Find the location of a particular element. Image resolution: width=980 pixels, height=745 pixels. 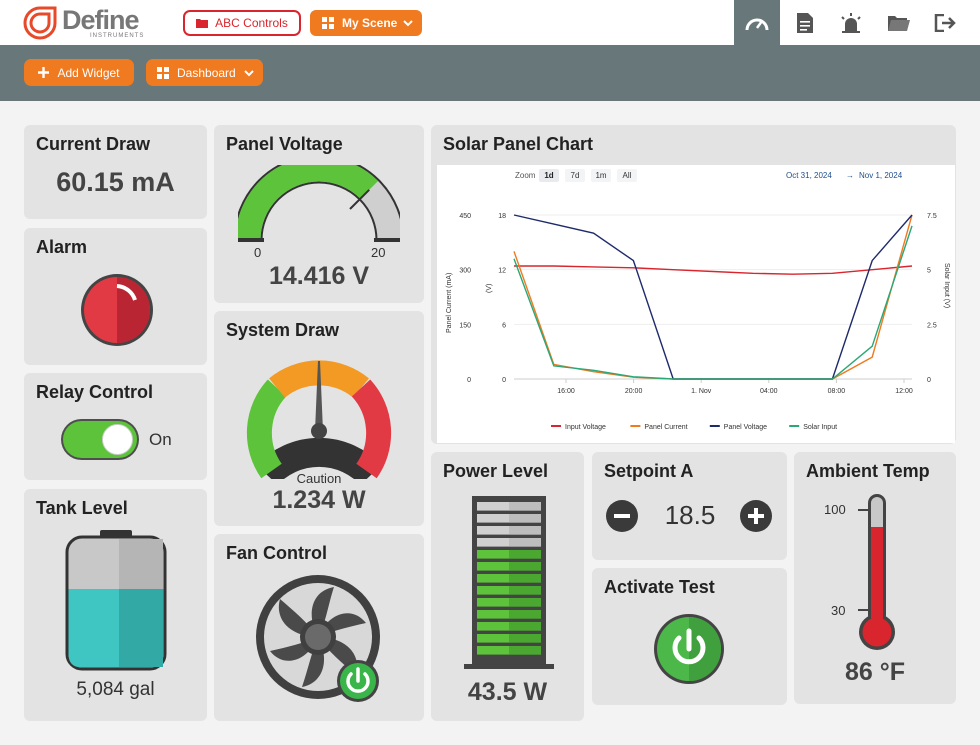

x-tick-label: 04:00 is located at coordinates (769, 391).